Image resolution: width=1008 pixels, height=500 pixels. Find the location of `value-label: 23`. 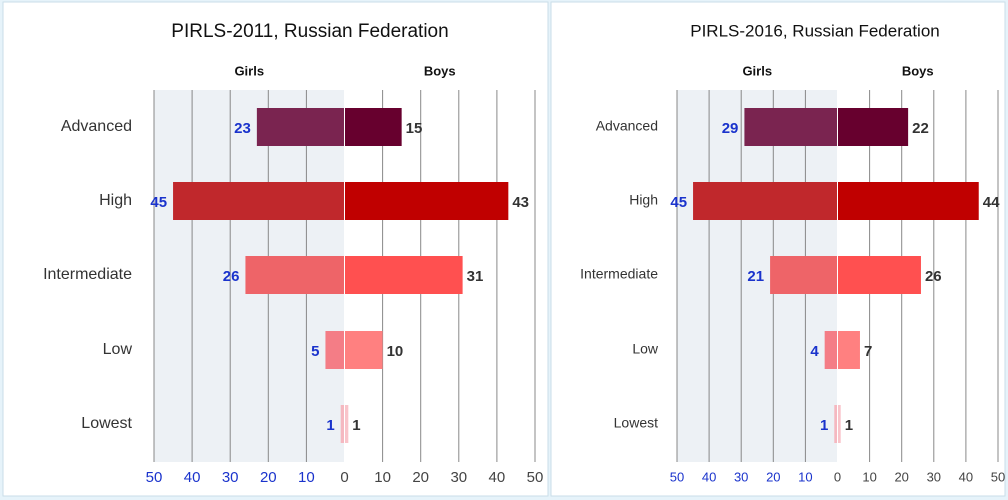

value-label: 23 is located at coordinates (242, 128).